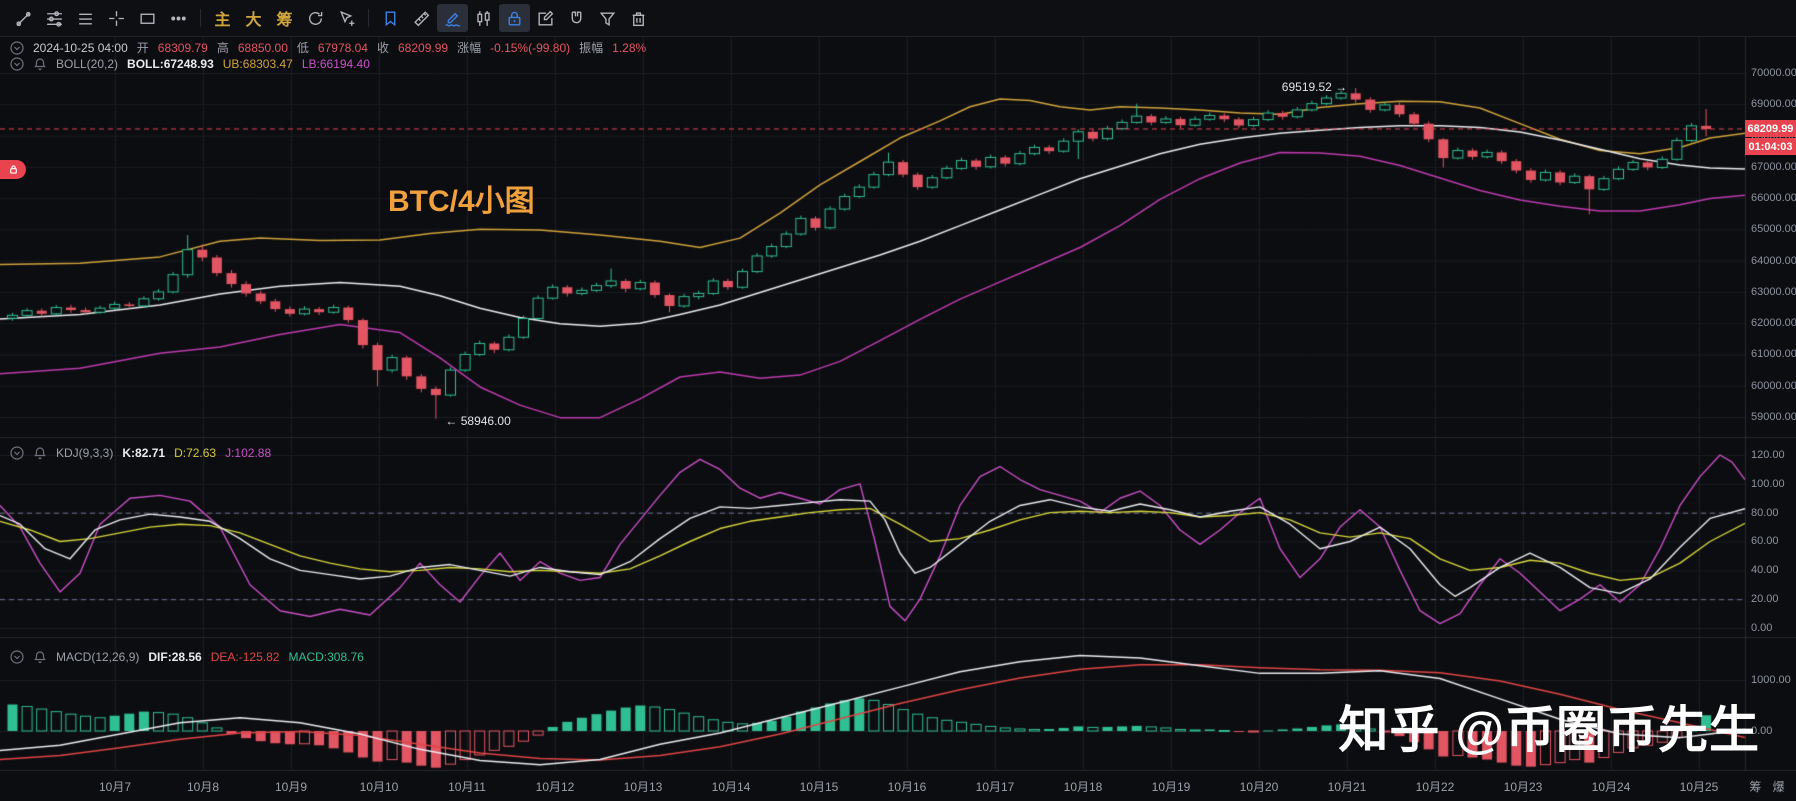 Image resolution: width=1796 pixels, height=801 pixels. Describe the element at coordinates (195, 453) in the screenshot. I see `kdj-d-value: D:72.63` at that location.